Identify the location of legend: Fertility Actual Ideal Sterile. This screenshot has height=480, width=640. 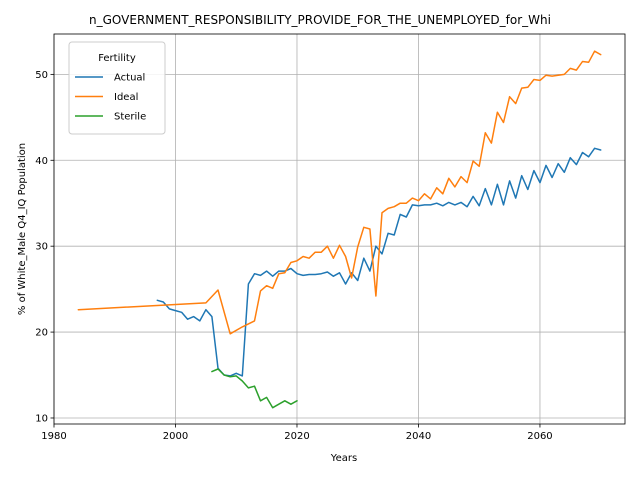
(117, 88).